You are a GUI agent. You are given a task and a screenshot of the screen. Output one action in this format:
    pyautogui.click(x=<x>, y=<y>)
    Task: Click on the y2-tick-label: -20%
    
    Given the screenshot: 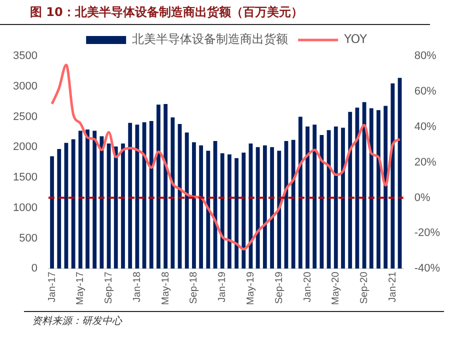 What is the action you would take?
    pyautogui.click(x=427, y=233)
    